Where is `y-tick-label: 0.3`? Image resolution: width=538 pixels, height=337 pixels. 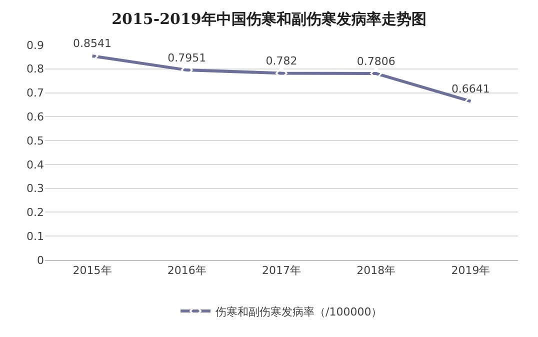 y-tick-label: 0.3 is located at coordinates (35, 189).